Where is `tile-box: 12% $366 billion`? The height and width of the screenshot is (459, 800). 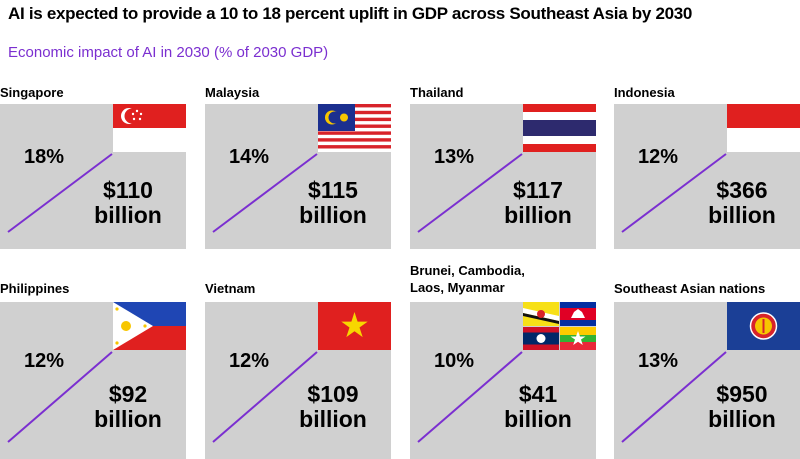 tile-box: 12% $366 billion is located at coordinates (707, 176).